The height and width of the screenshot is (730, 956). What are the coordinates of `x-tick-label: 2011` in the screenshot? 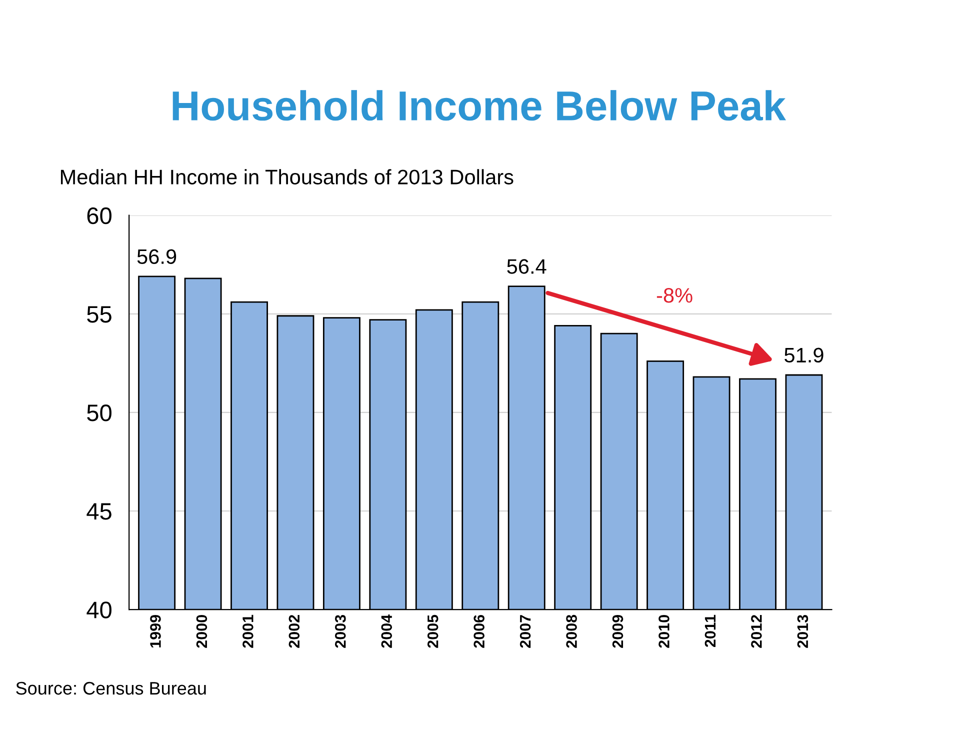 It's located at (710, 631).